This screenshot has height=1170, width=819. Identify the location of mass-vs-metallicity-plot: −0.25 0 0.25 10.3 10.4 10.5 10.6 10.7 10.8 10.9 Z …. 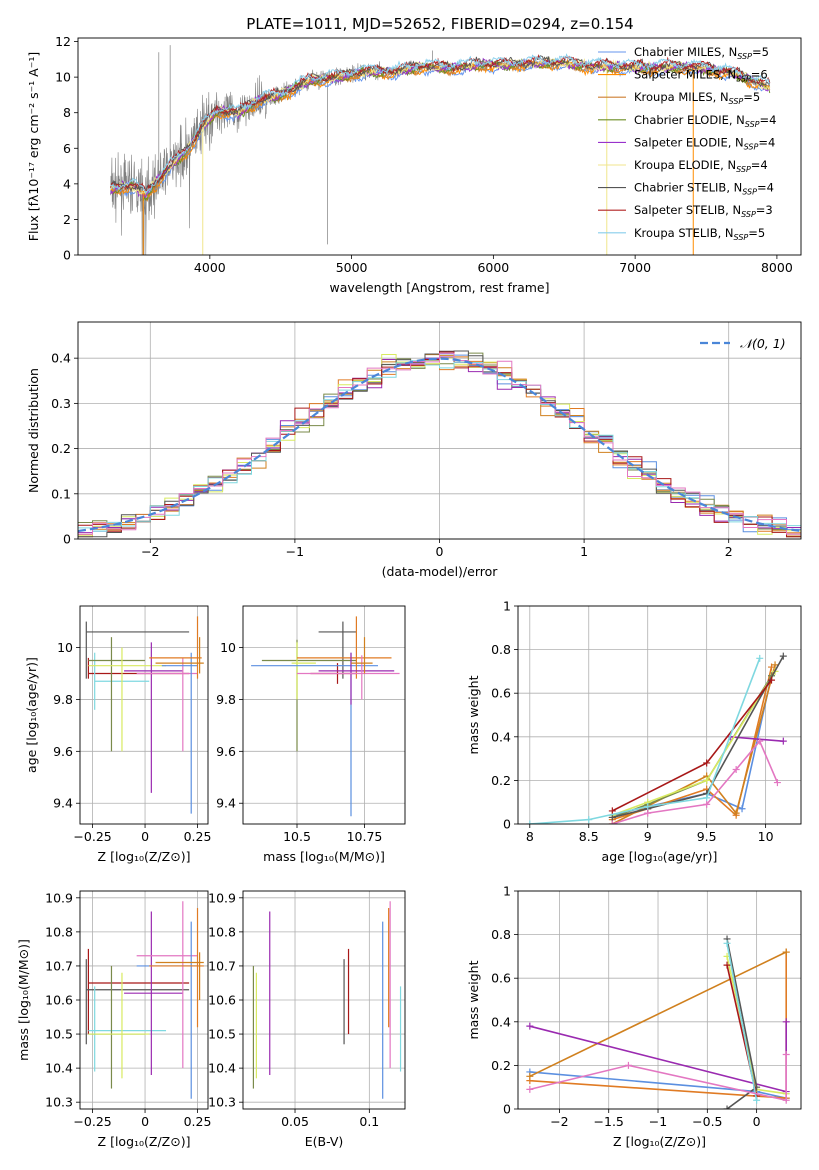
(113, 1019).